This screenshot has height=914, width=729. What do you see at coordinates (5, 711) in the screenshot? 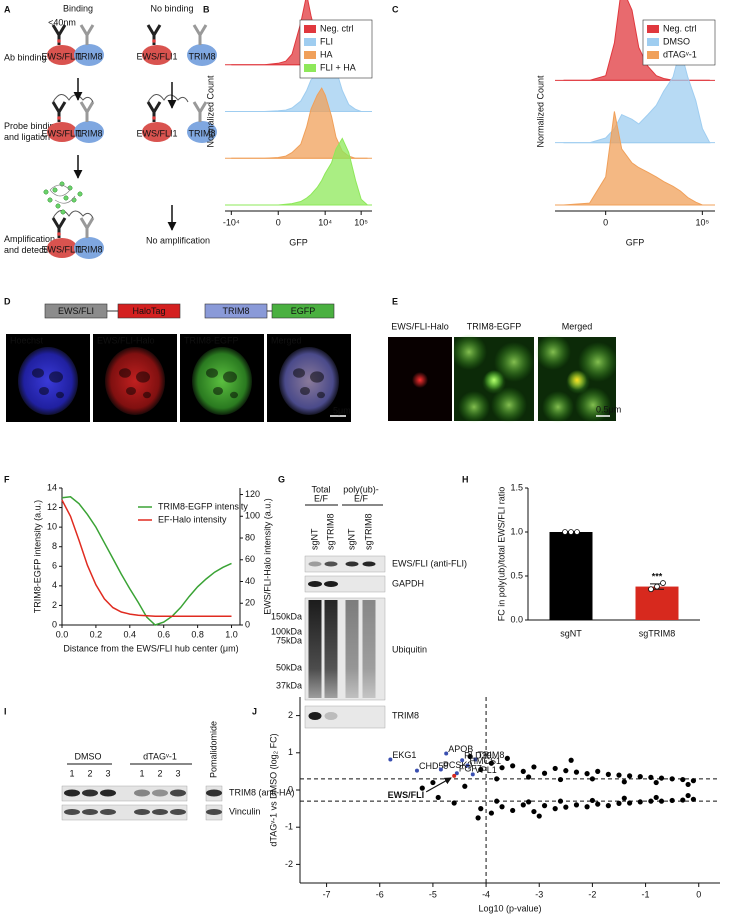
I see `panel-label: I` at bounding box center [5, 711].